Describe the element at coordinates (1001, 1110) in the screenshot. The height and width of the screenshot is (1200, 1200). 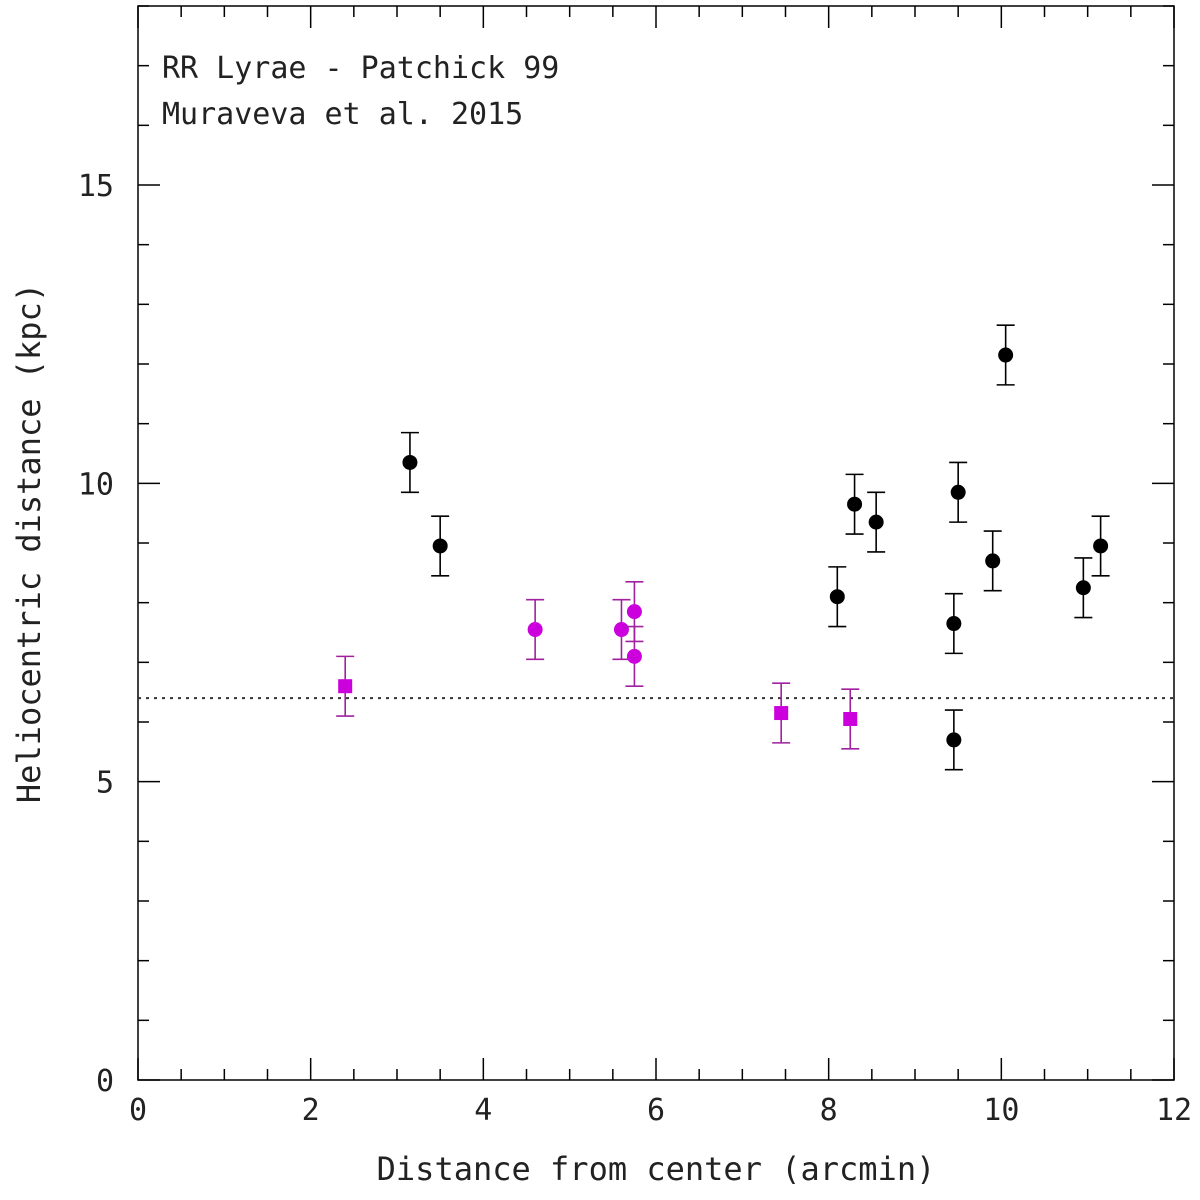
I see `x-tick-label: 10` at that location.